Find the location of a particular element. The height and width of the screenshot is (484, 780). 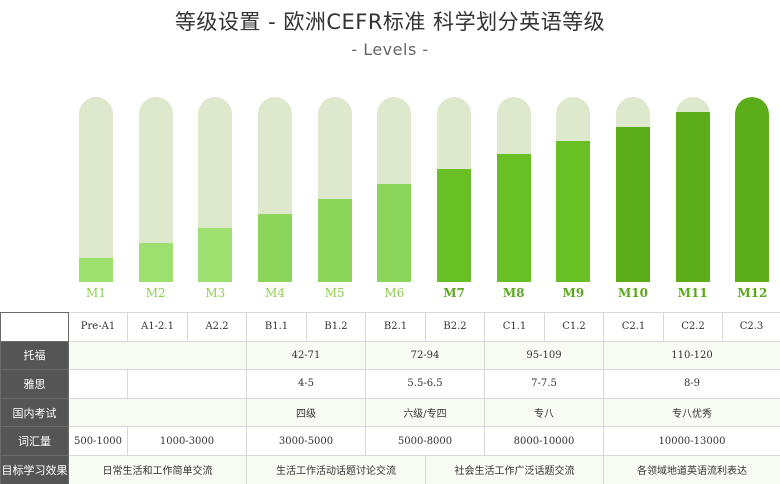

domestic-cell: 专八优秀 is located at coordinates (691, 412).